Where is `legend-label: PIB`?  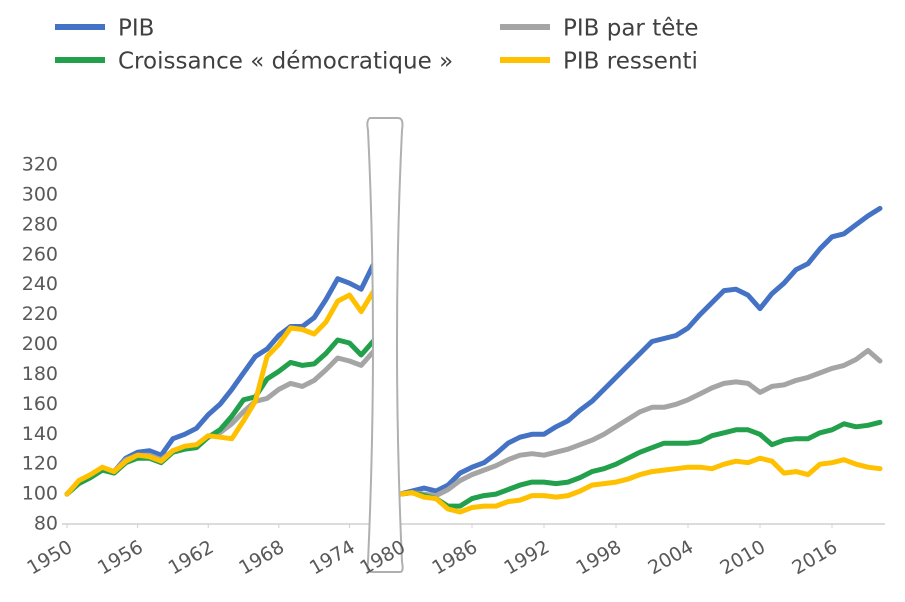
legend-label: PIB is located at coordinates (136, 29).